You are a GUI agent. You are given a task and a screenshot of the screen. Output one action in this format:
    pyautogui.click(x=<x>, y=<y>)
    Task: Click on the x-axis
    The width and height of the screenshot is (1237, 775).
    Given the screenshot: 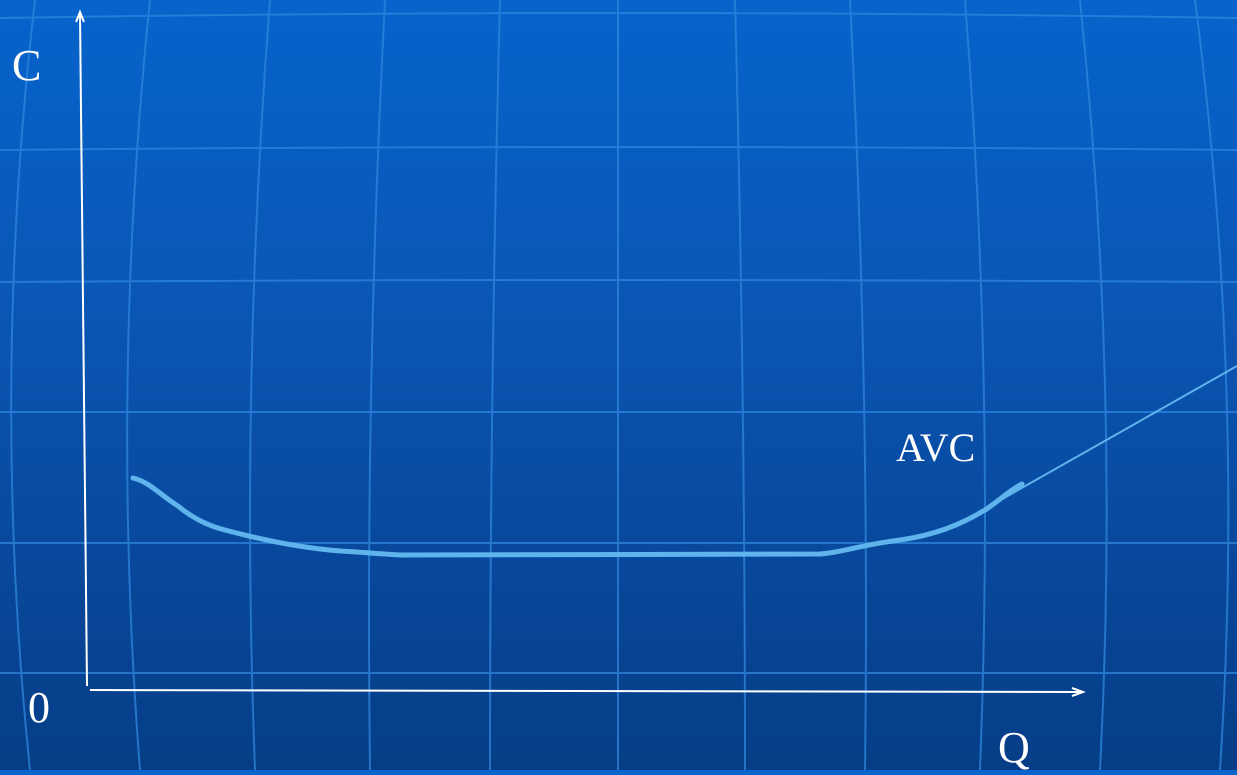 What is the action you would take?
    pyautogui.click(x=585, y=691)
    